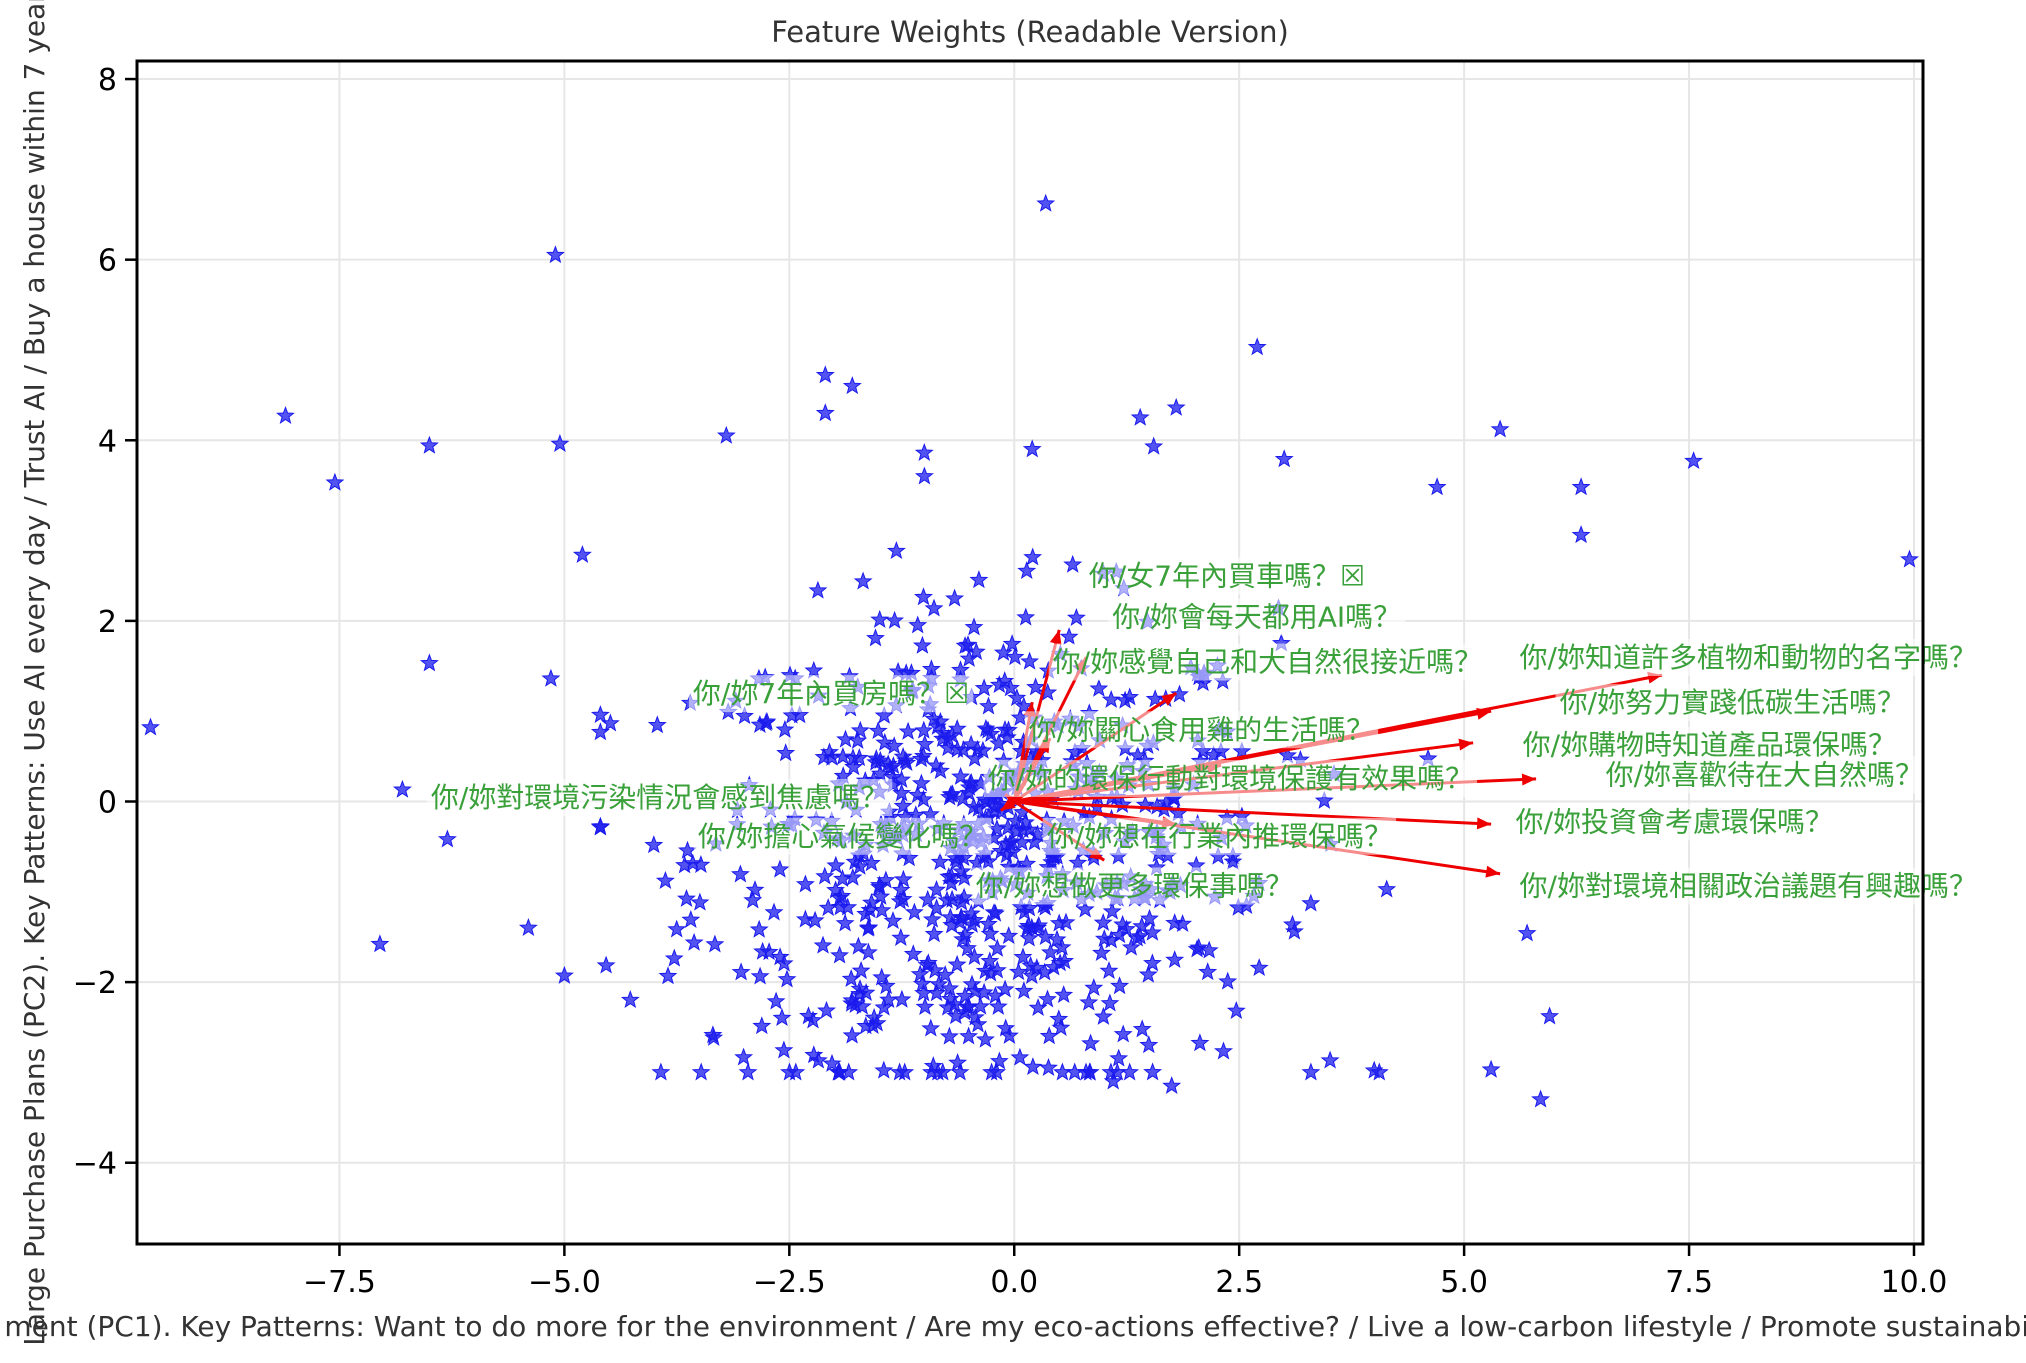 The width and height of the screenshot is (2026, 1363). I want to click on feature-label-group-6: 你/妳努力實踐低碳生活嗎？, so click(1732, 703).